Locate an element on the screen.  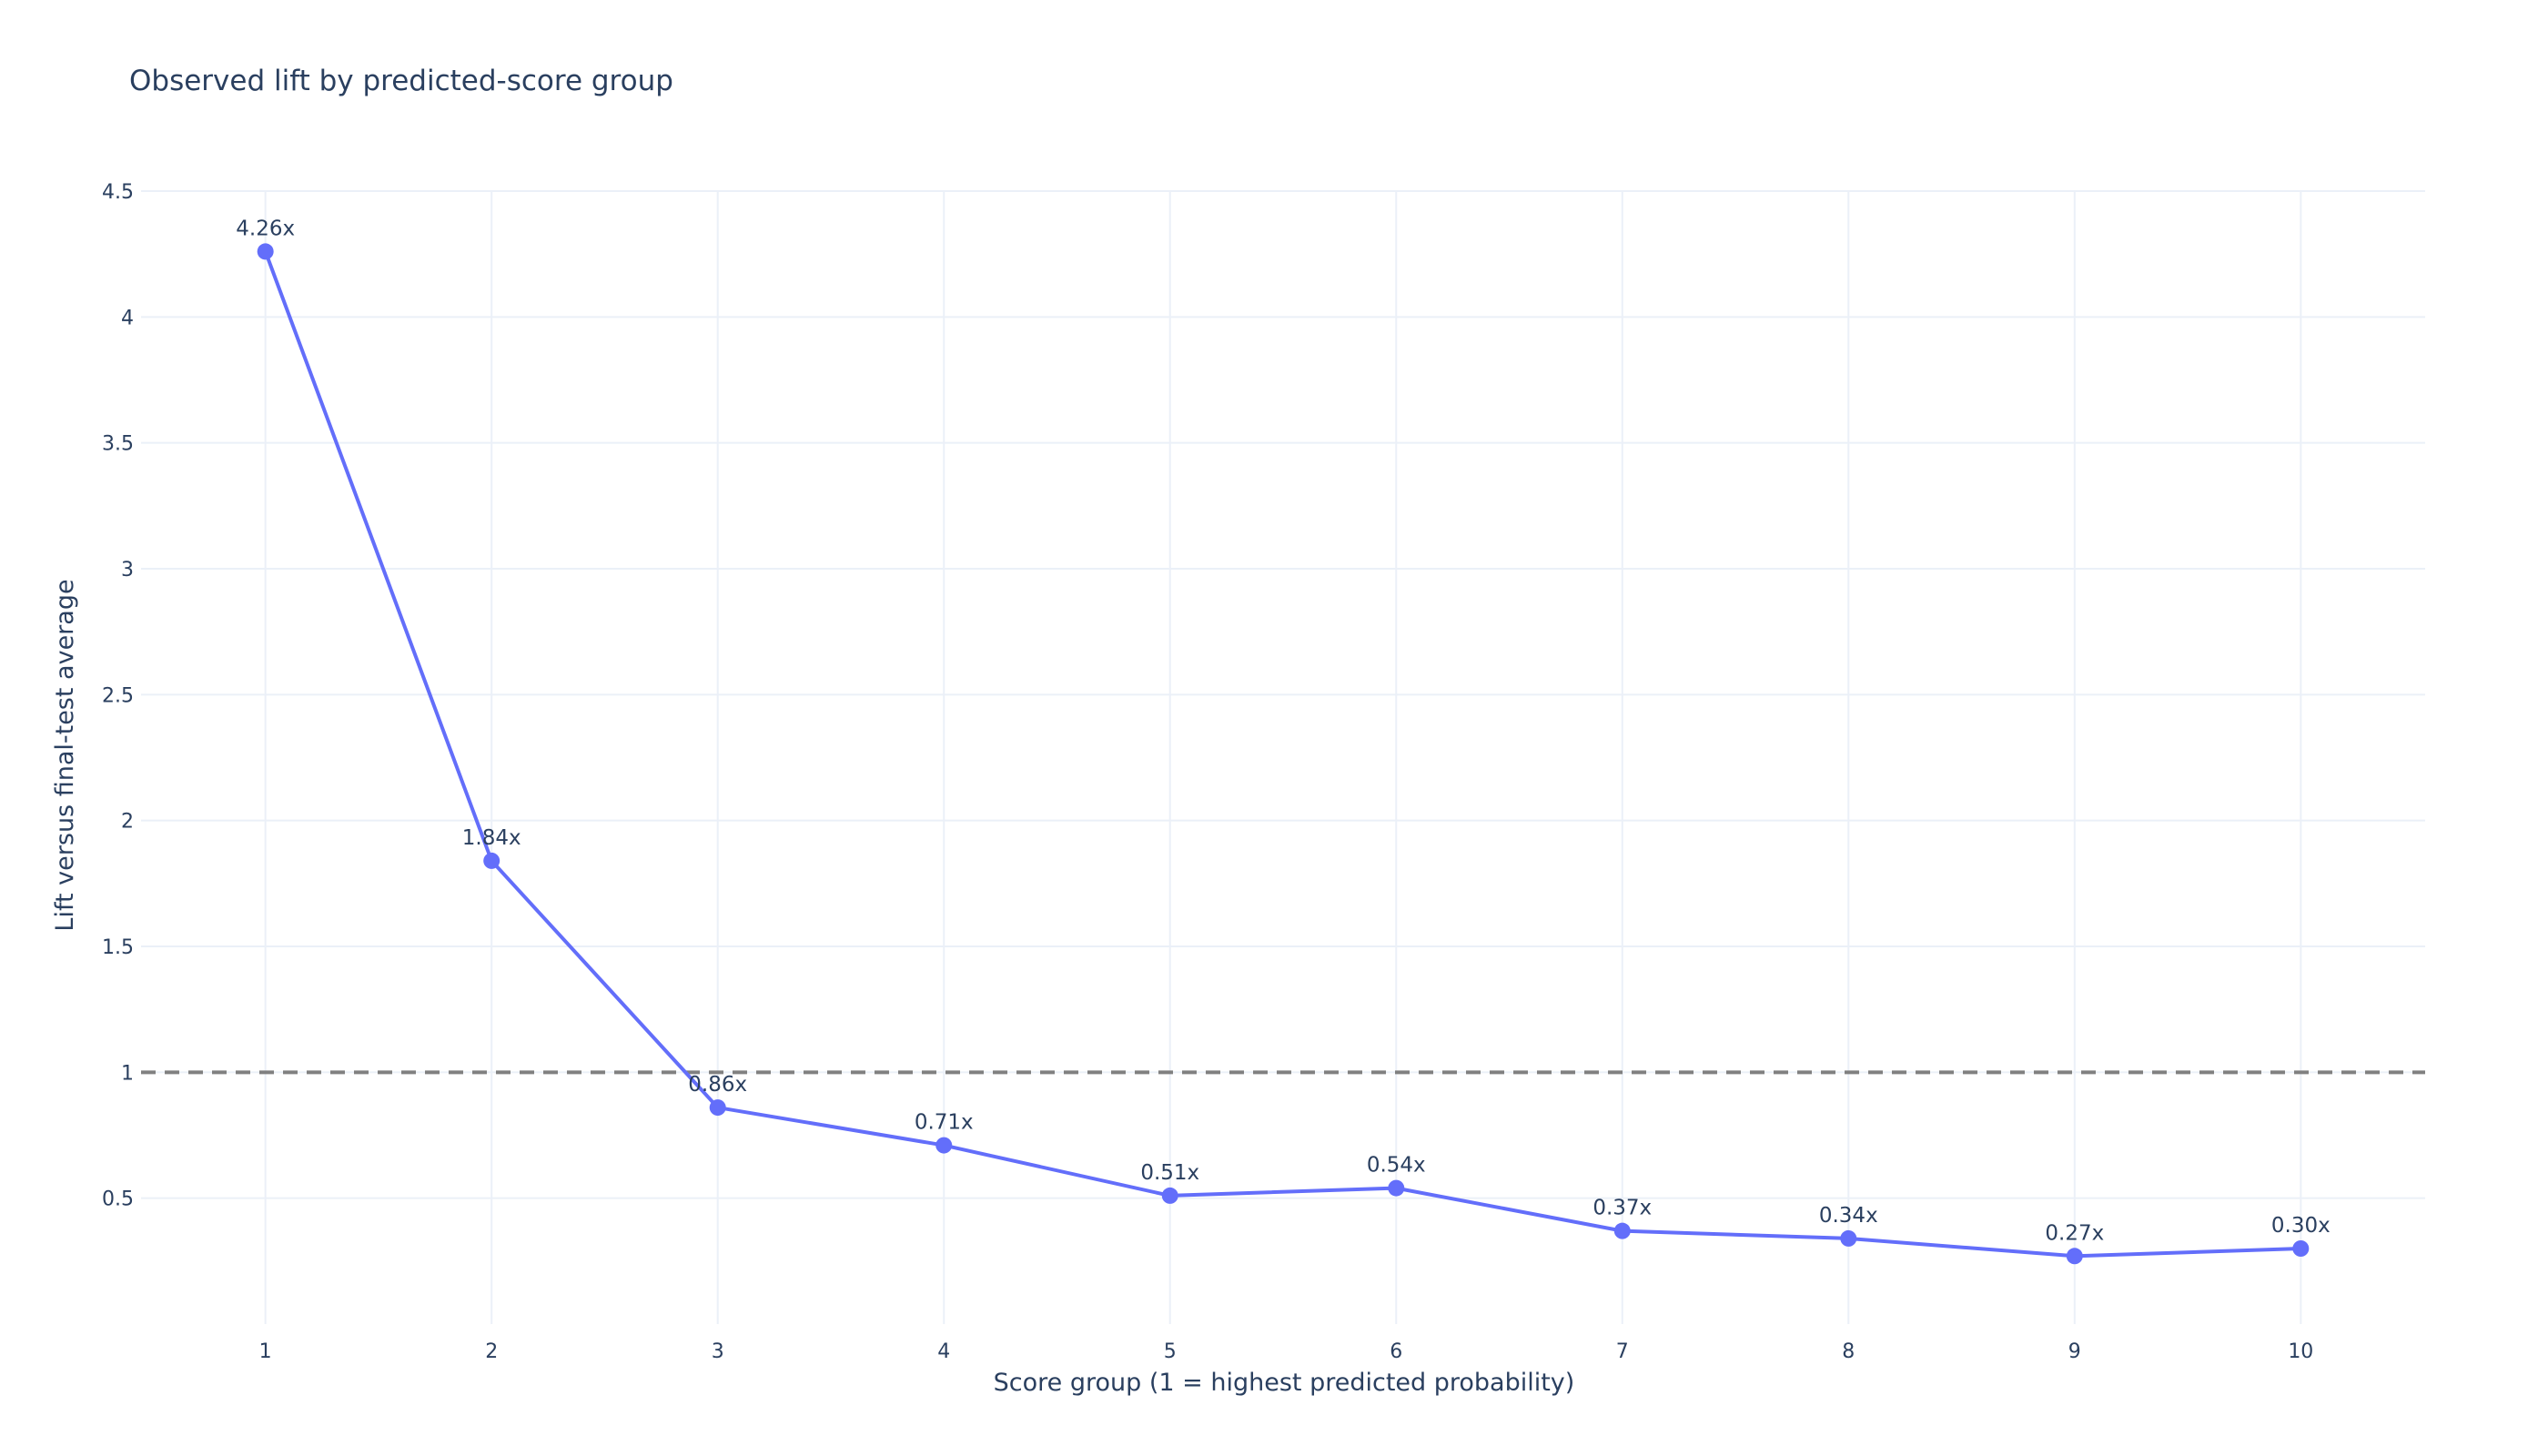
data-label: 0.37x is located at coordinates (1622, 1209).